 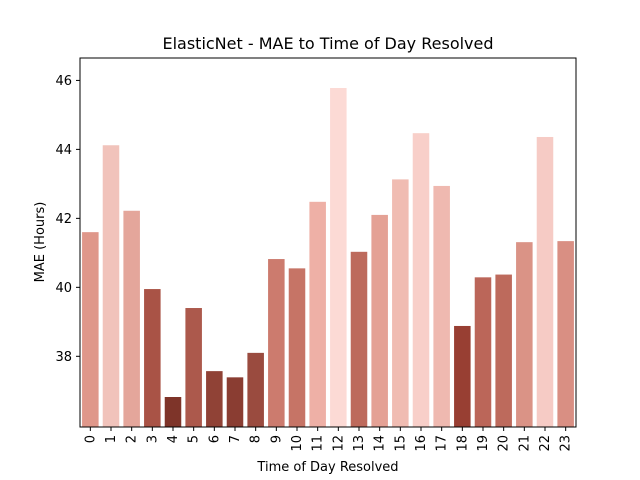 I want to click on x-tick-label: 11, so click(x=318, y=443).